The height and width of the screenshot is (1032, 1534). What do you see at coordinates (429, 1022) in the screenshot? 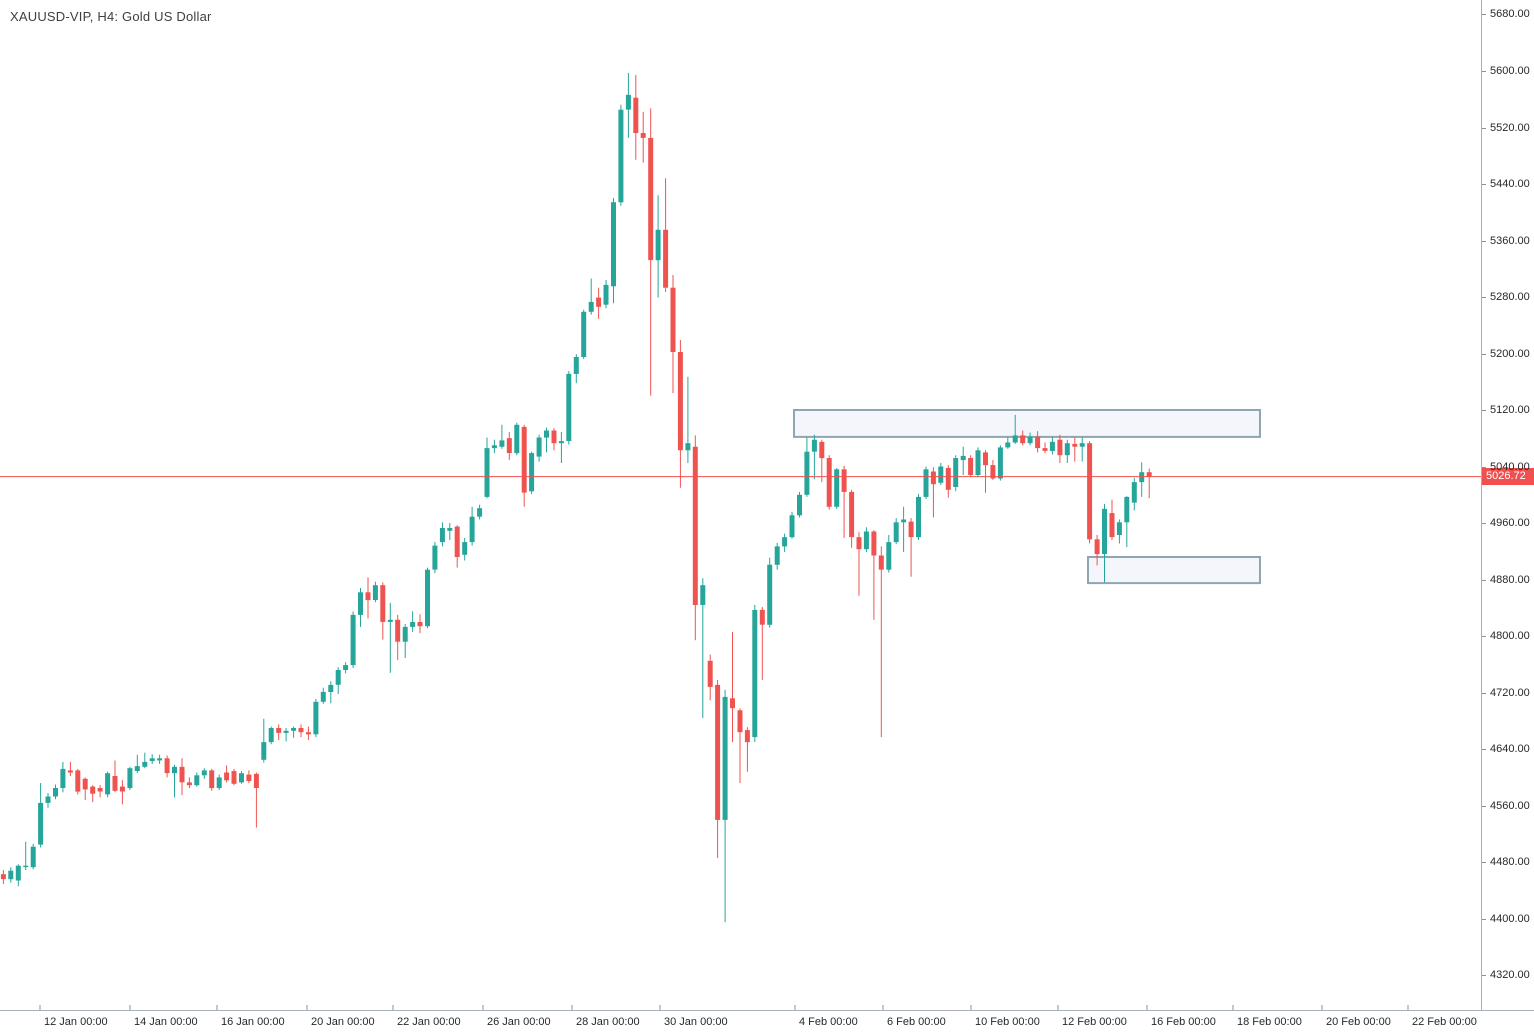
I see `time-tick-label: 22 Jan 00:00` at bounding box center [429, 1022].